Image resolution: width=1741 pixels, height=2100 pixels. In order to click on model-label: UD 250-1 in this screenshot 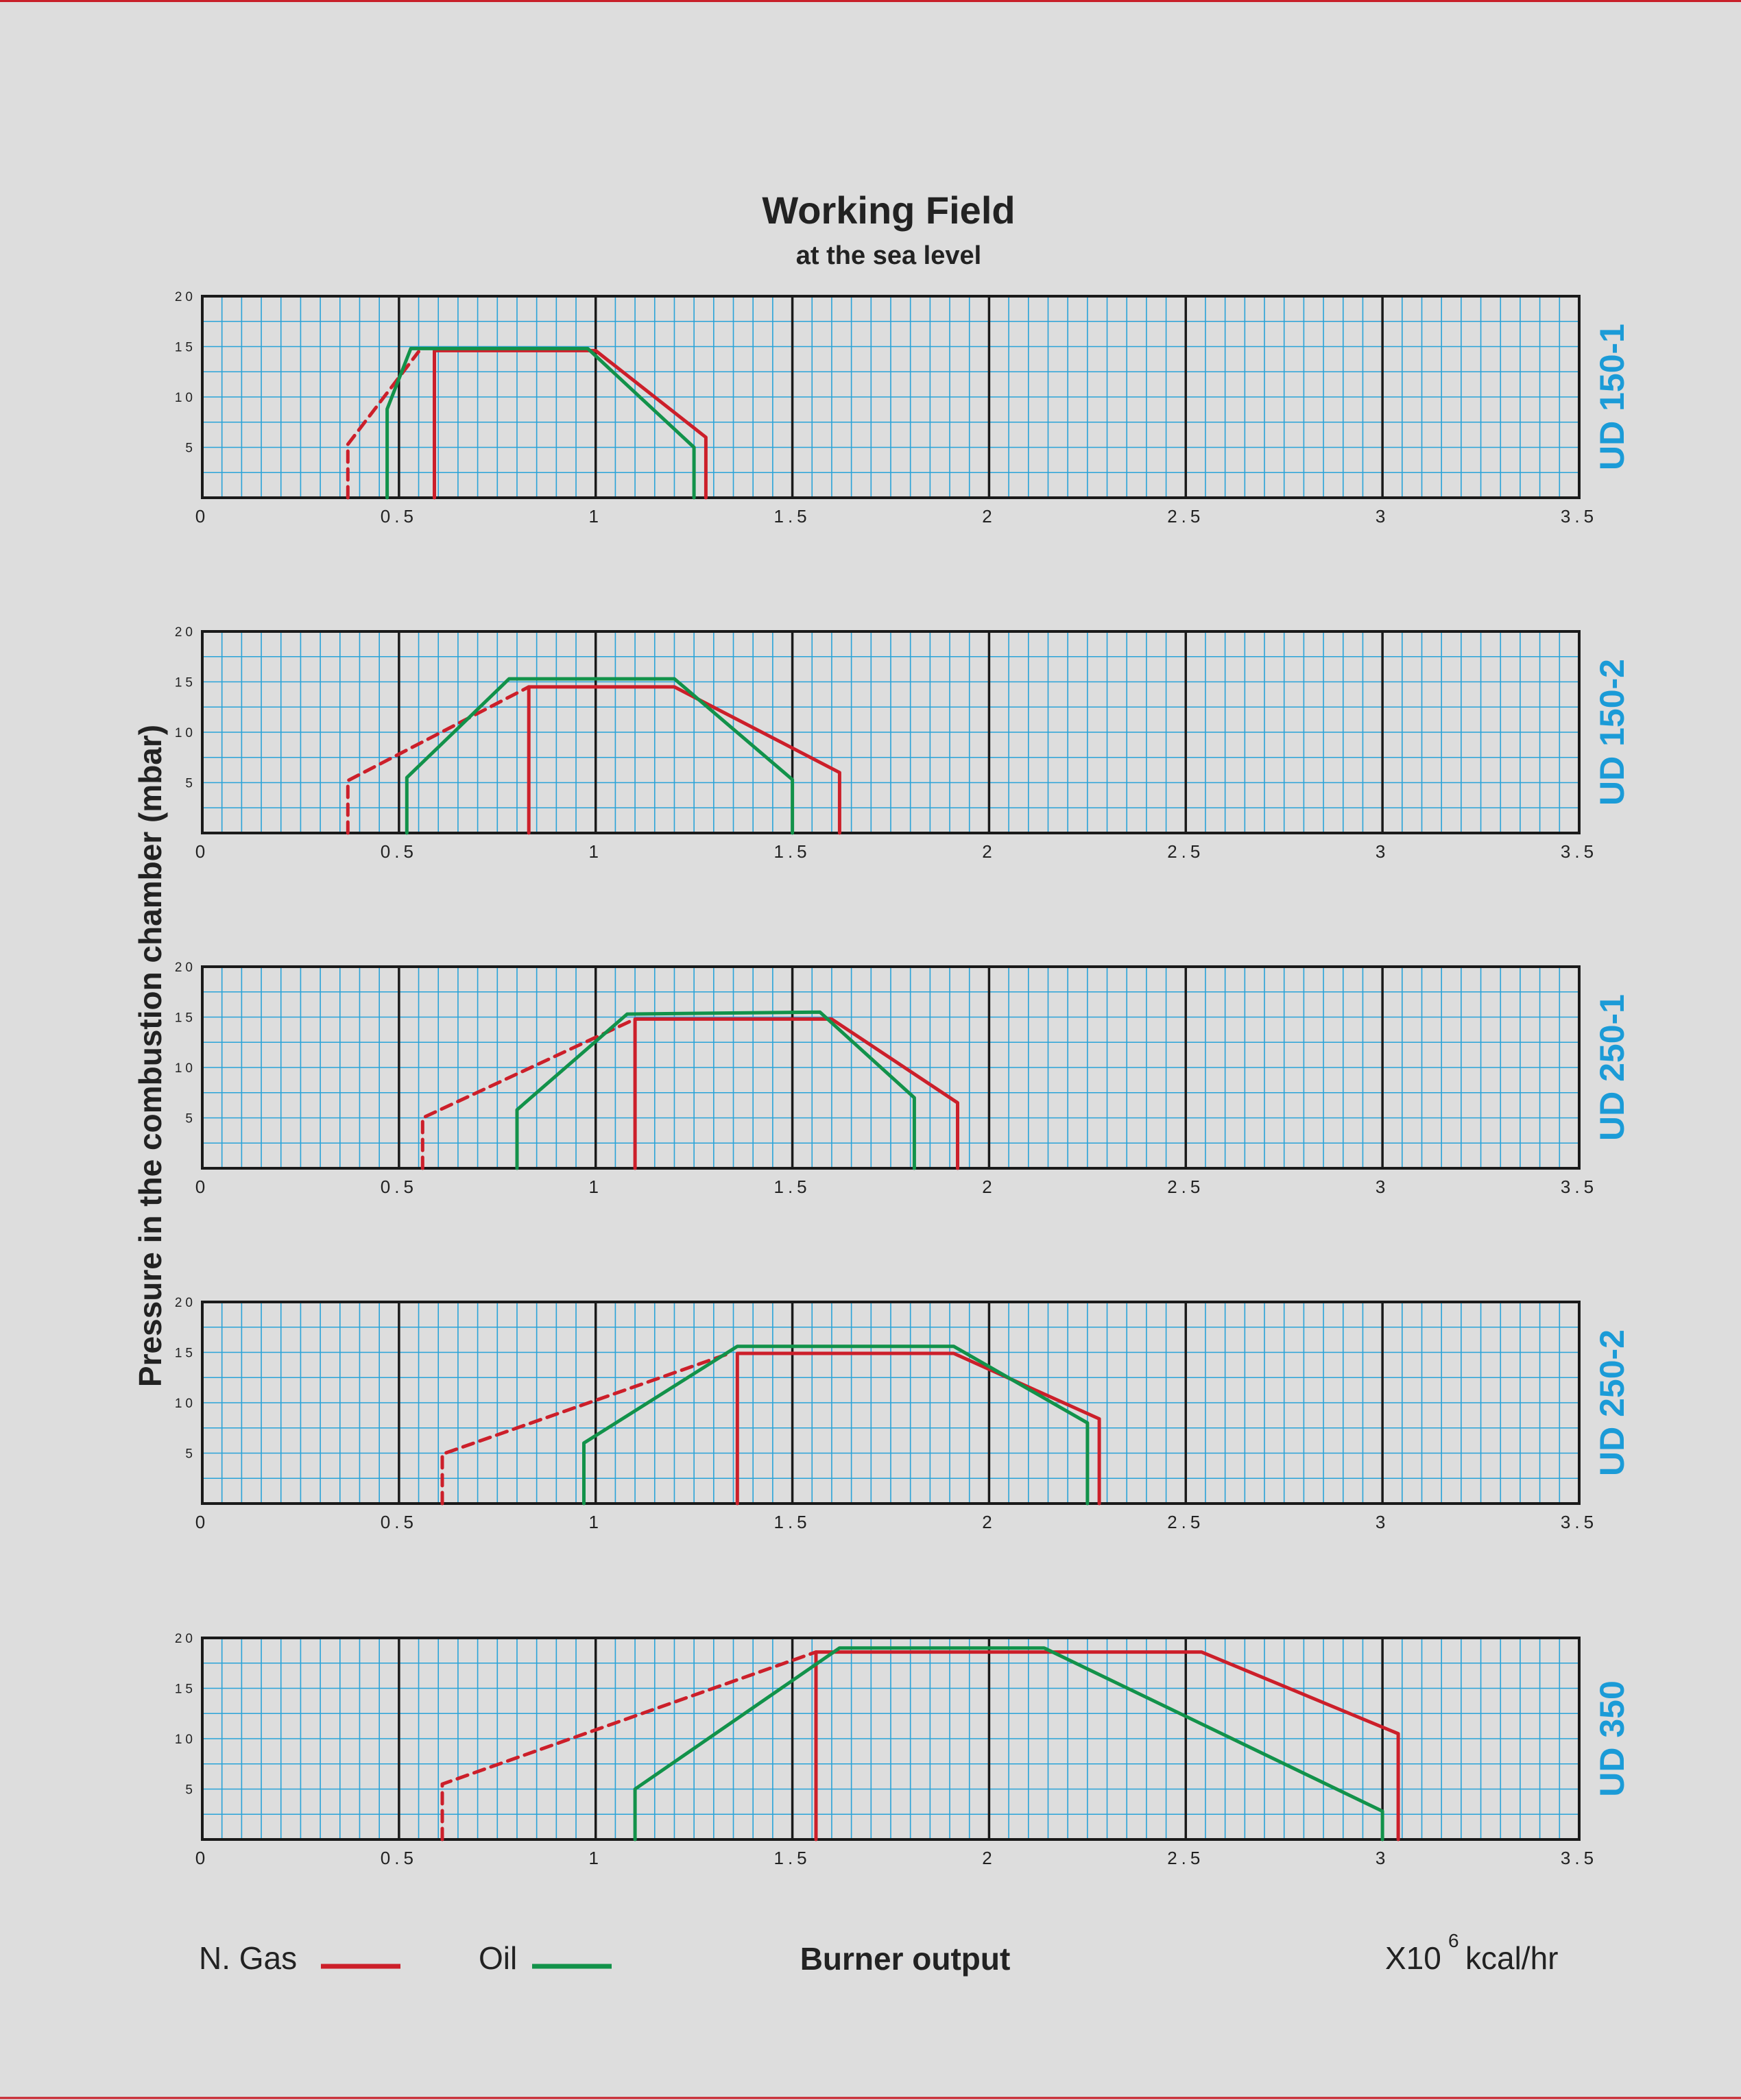, I will do `click(1612, 1067)`.